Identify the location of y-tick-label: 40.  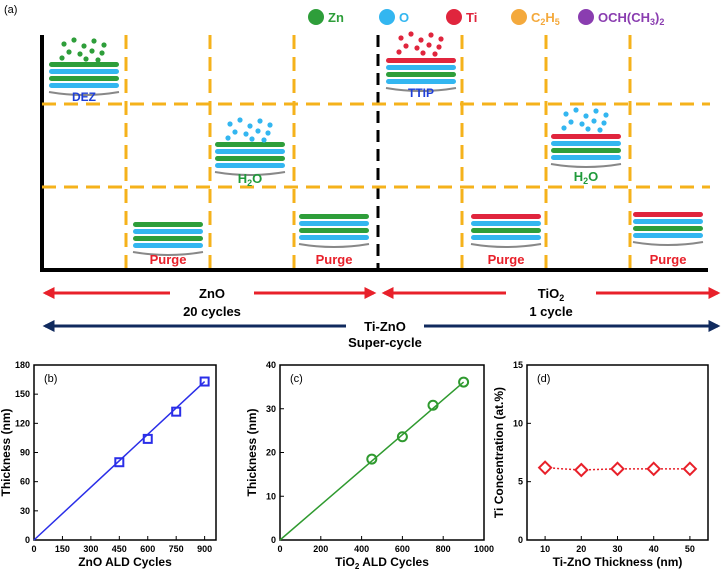
(271, 365).